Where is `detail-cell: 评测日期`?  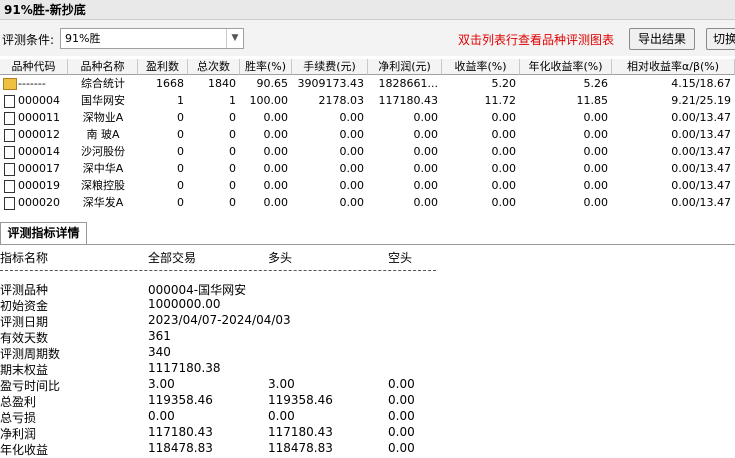
detail-cell: 评测日期 is located at coordinates (24, 322).